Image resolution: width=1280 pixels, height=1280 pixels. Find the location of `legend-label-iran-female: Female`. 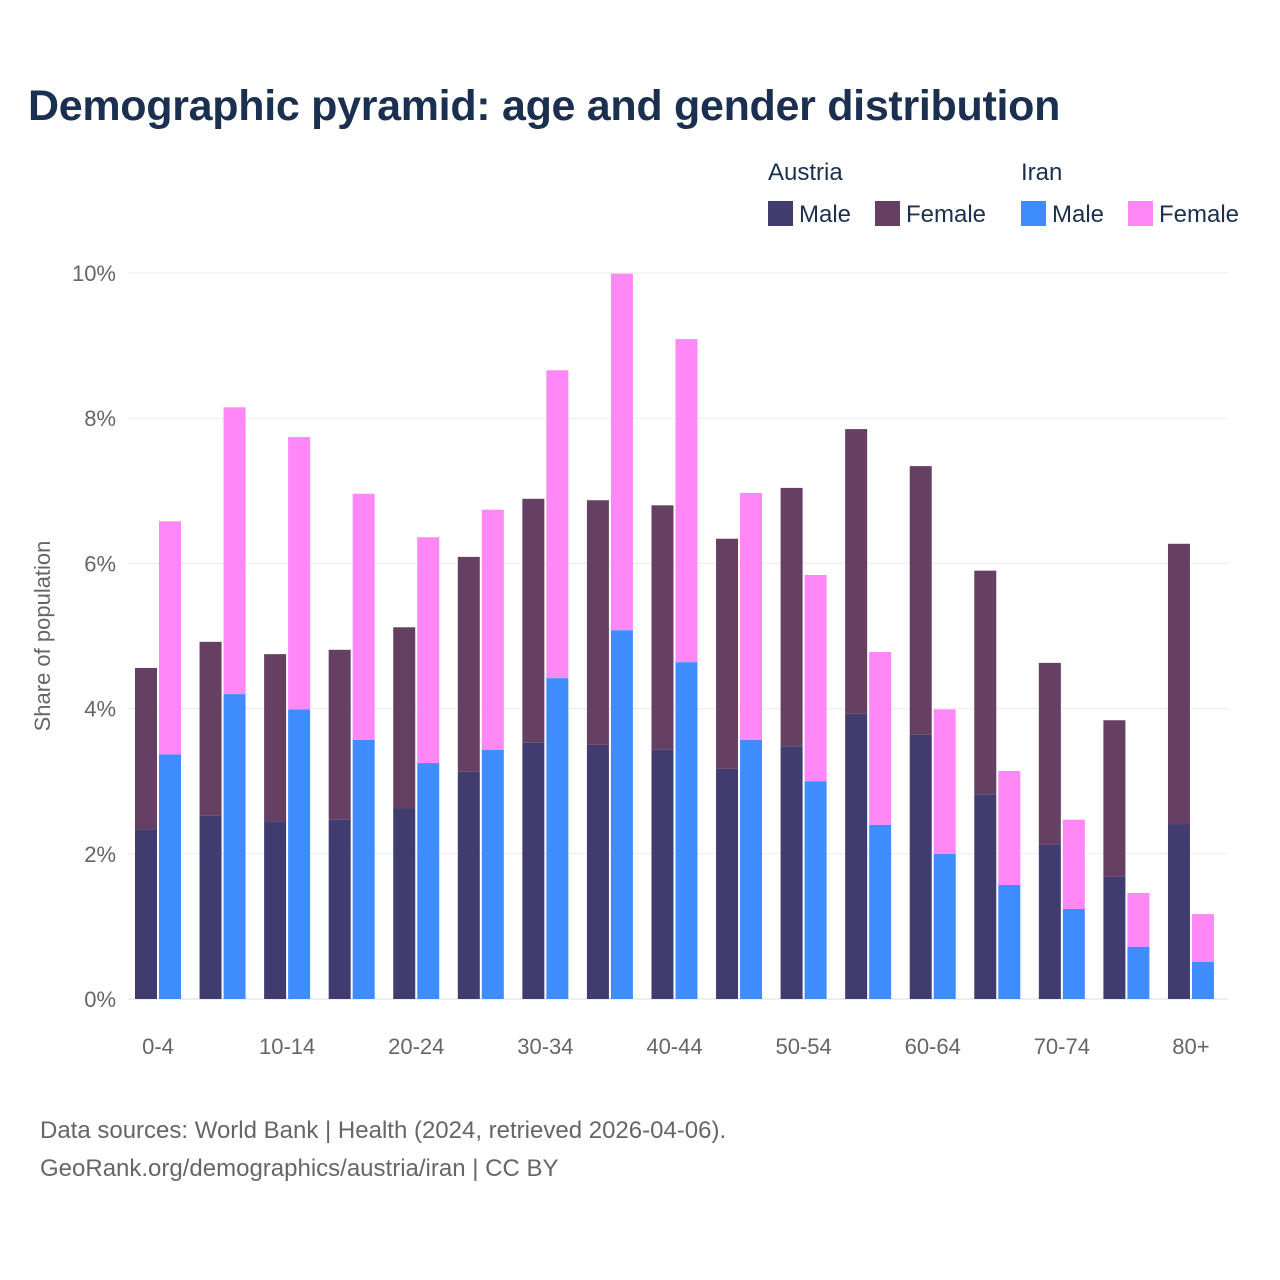

legend-label-iran-female: Female is located at coordinates (1199, 214).